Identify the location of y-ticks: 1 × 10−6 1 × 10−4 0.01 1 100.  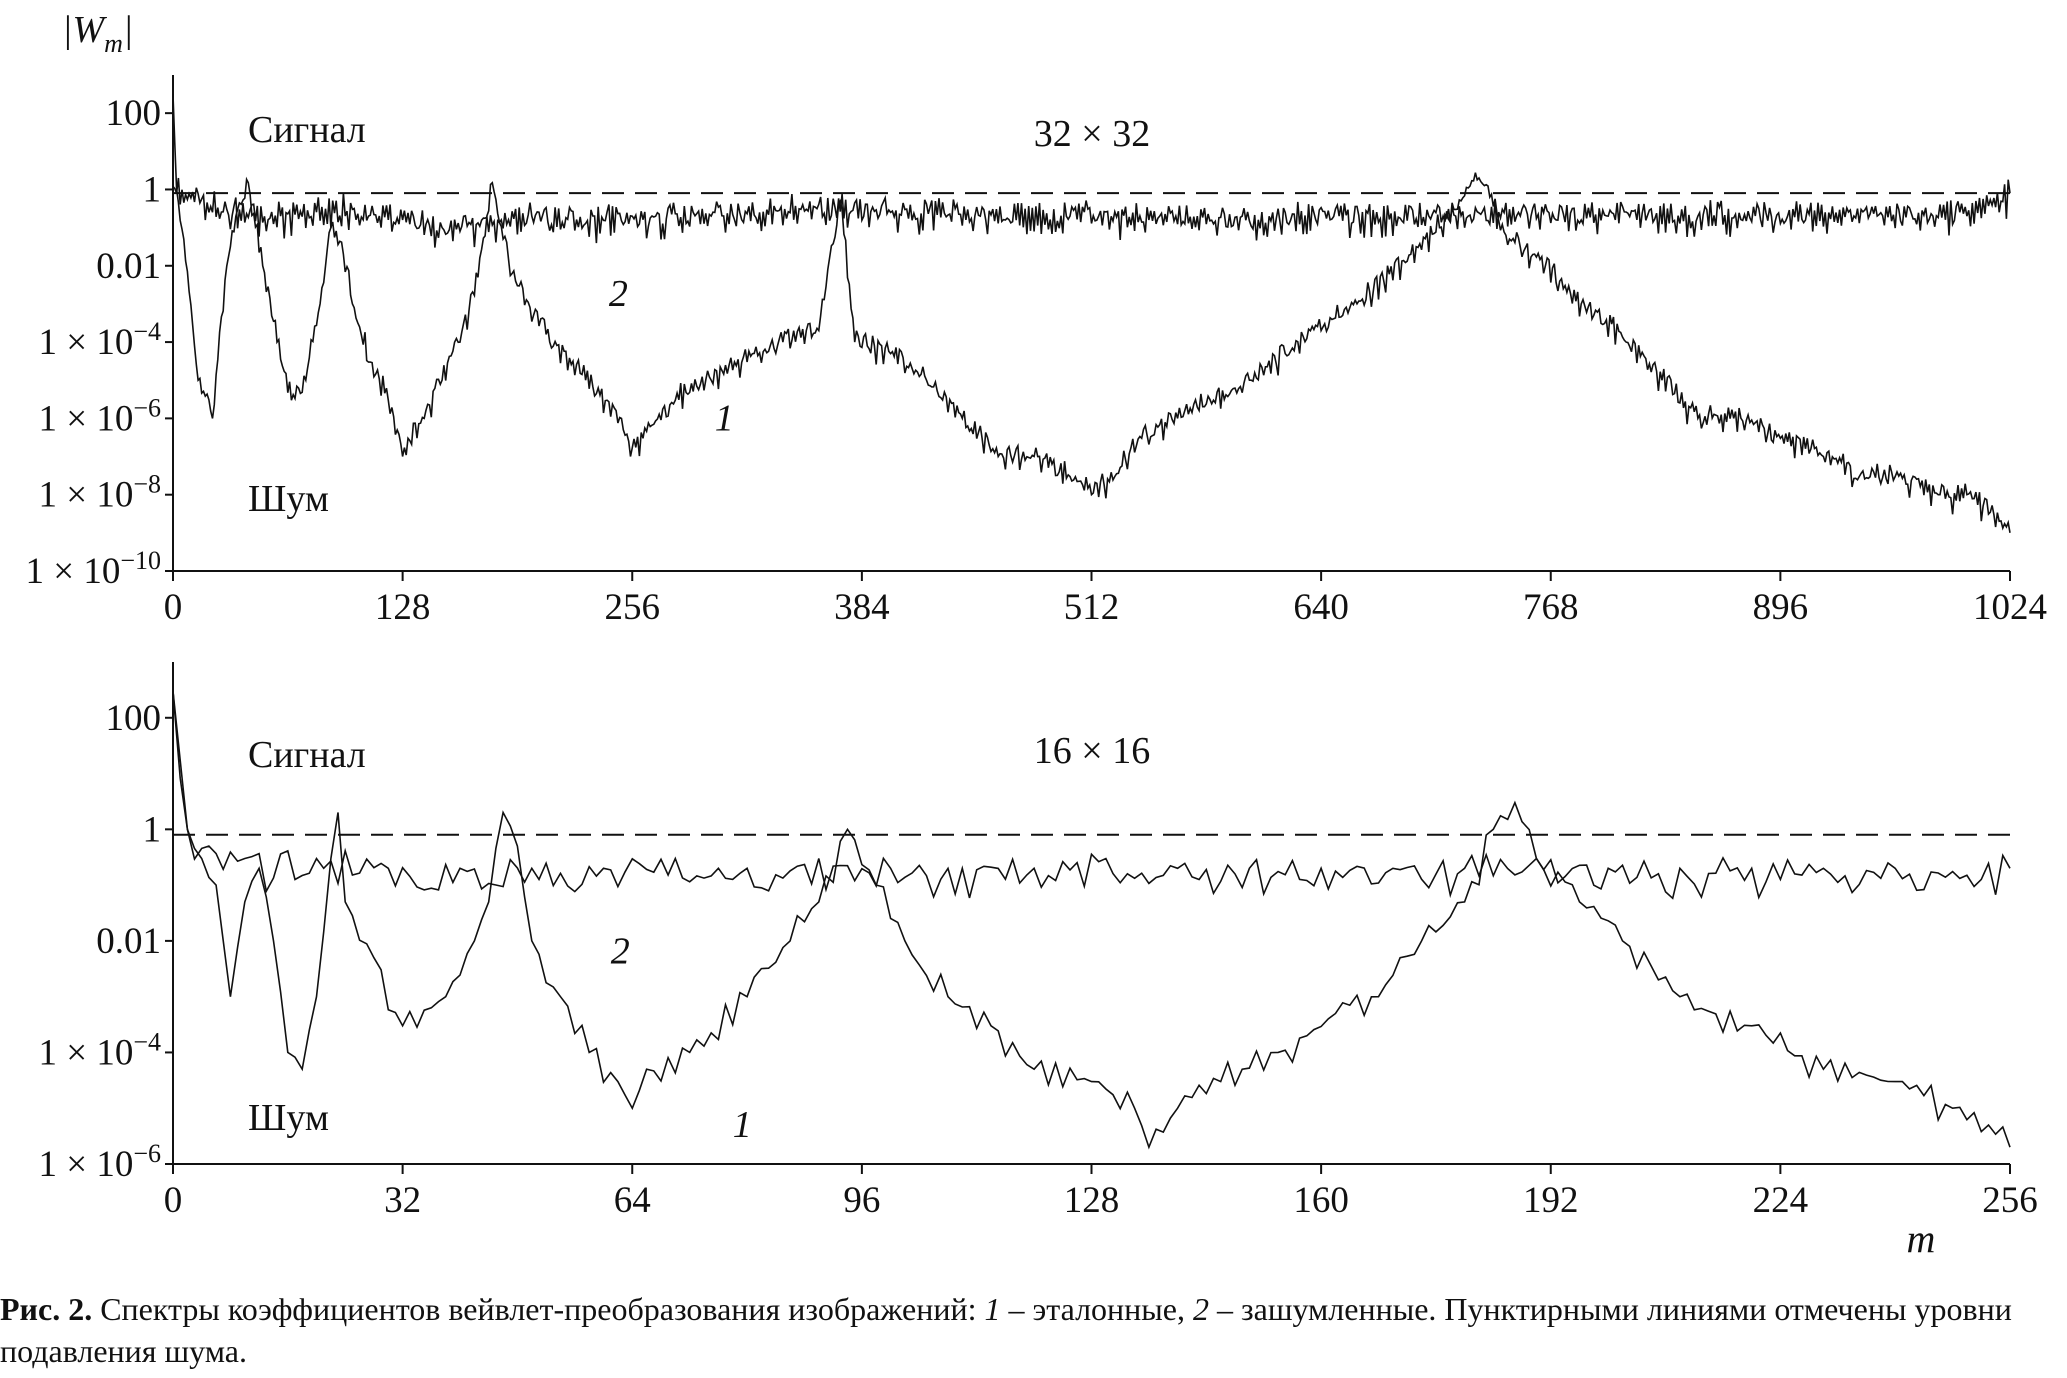
(105, 941).